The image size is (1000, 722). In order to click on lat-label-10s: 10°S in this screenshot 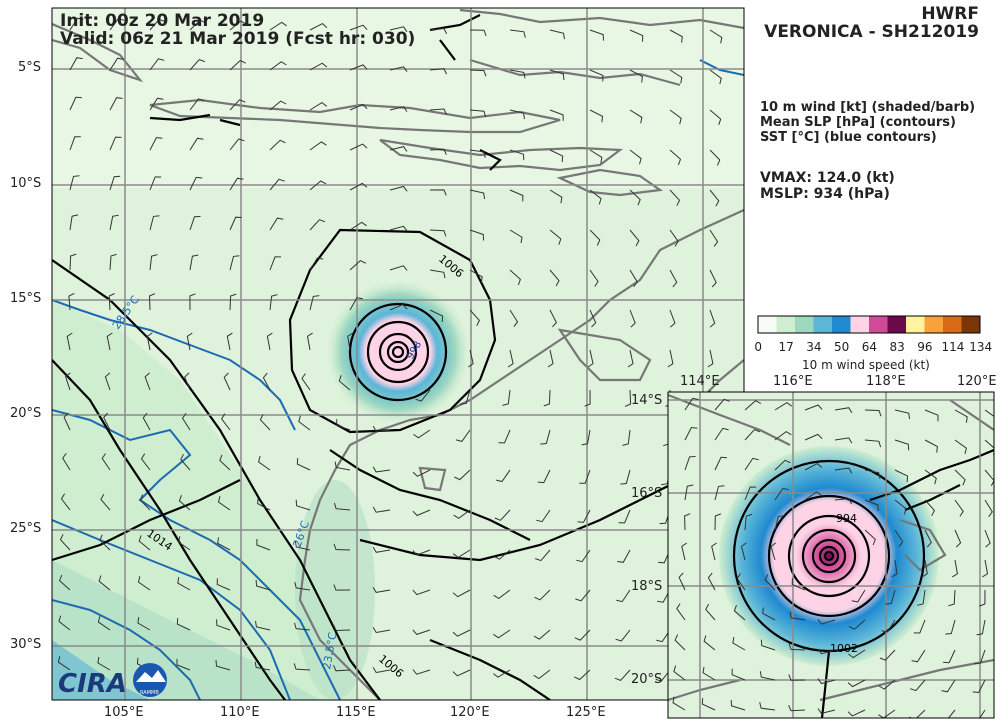, I will do `click(26, 183)`.